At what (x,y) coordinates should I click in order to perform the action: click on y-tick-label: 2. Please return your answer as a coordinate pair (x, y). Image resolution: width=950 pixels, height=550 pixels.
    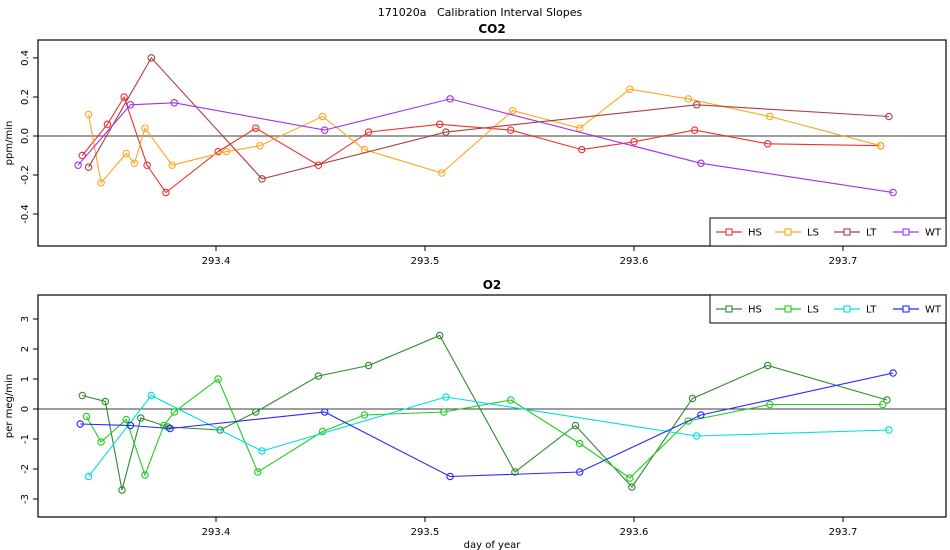
    Looking at the image, I should click on (25, 349).